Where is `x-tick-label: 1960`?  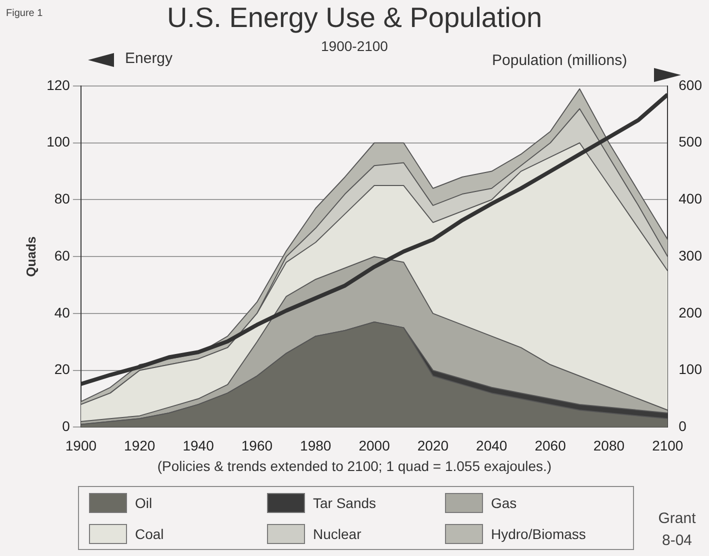
x-tick-label: 1960 is located at coordinates (257, 445).